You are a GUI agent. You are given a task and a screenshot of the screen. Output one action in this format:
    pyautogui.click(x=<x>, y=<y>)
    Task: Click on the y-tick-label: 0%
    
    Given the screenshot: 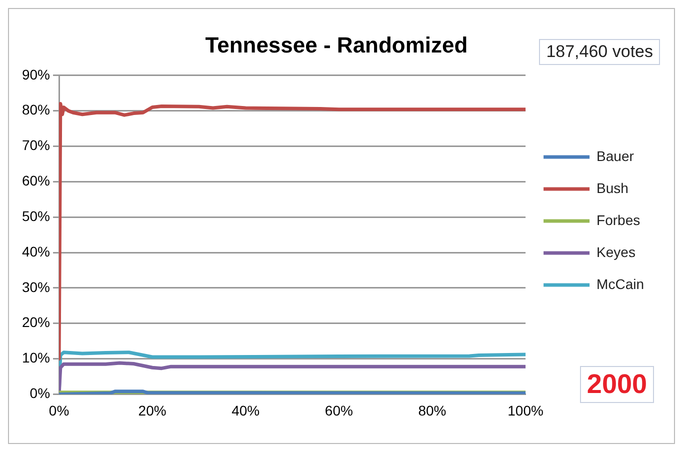 What is the action you would take?
    pyautogui.click(x=40, y=393)
    